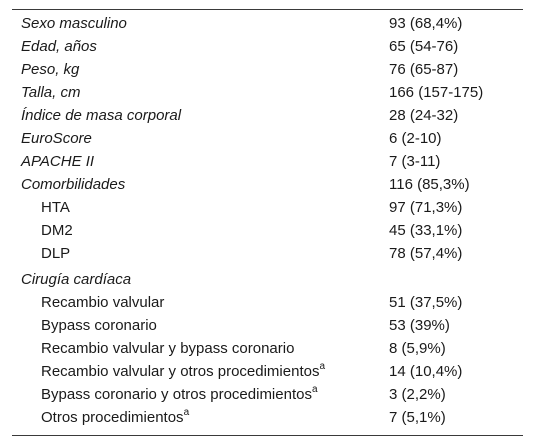 This screenshot has width=534, height=445. I want to click on row-value: 28 (24-32), so click(424, 115).